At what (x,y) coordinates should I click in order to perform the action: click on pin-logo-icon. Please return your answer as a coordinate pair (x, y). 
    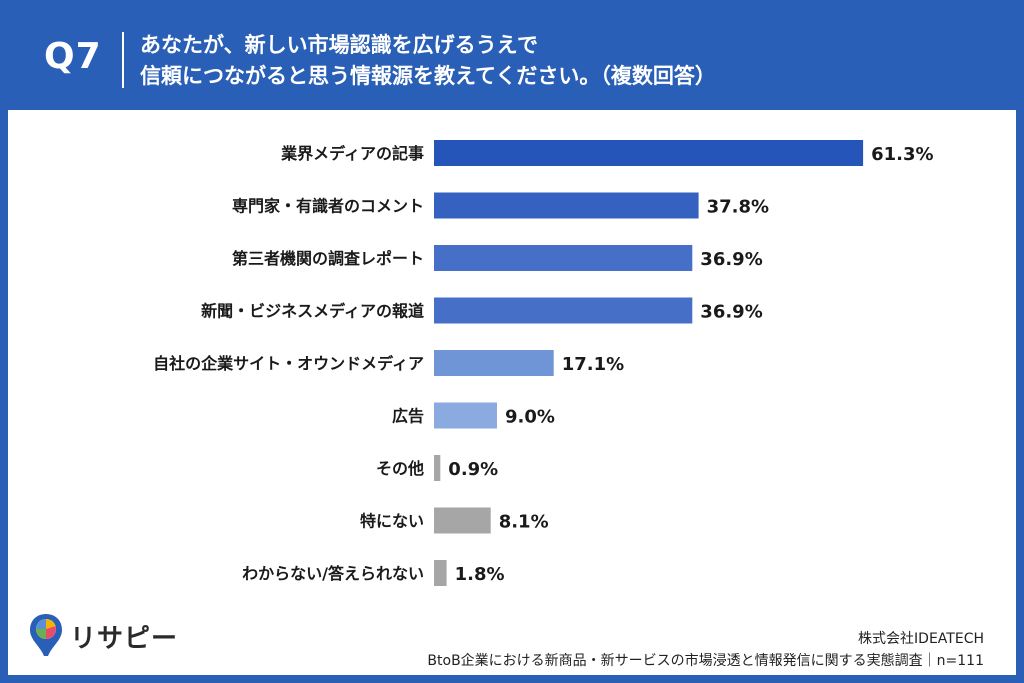
    Looking at the image, I should click on (46, 635).